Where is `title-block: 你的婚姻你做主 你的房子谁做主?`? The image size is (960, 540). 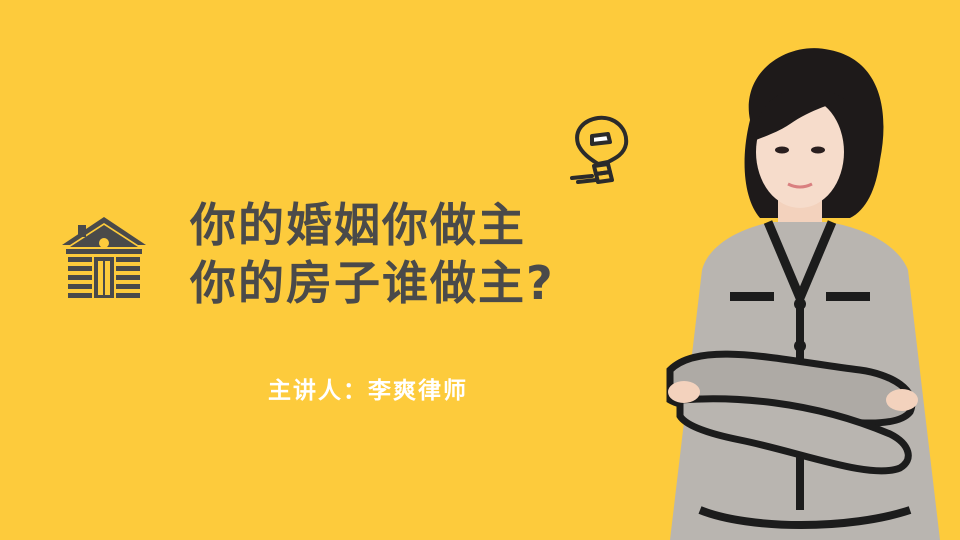
title-block: 你的婚姻你做主 你的房子谁做主? is located at coordinates (420, 254).